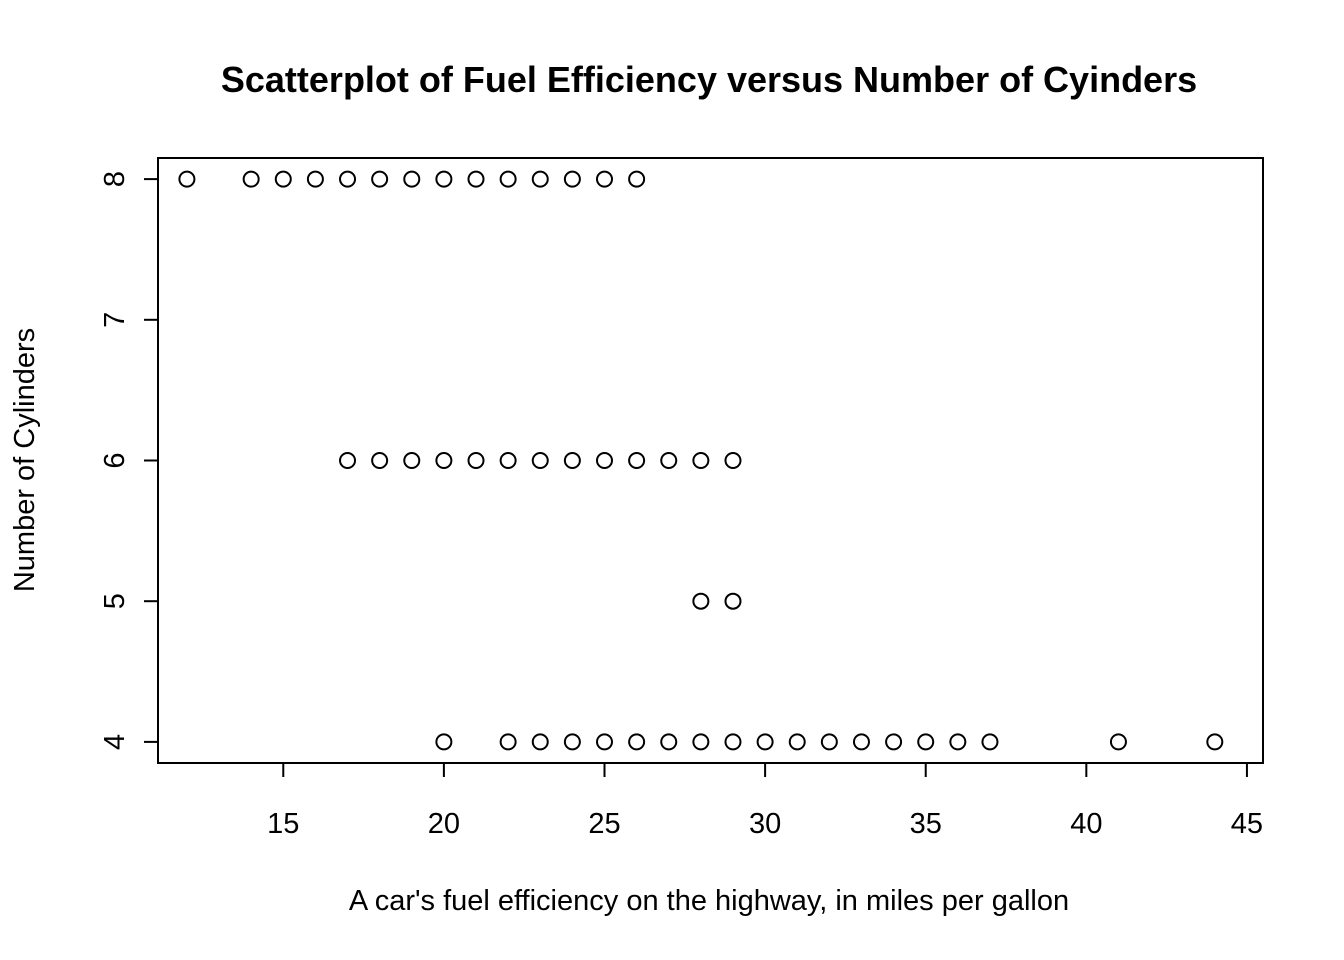  What do you see at coordinates (765, 801) in the screenshot?
I see `x-axis: 15 20 25 30 35 40 45` at bounding box center [765, 801].